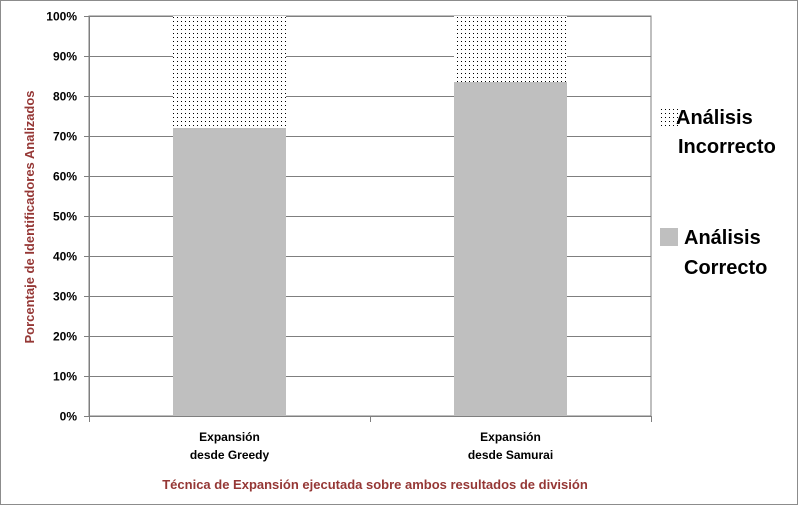 This screenshot has width=798, height=505. I want to click on y-tick-label: 10%, so click(65, 377).